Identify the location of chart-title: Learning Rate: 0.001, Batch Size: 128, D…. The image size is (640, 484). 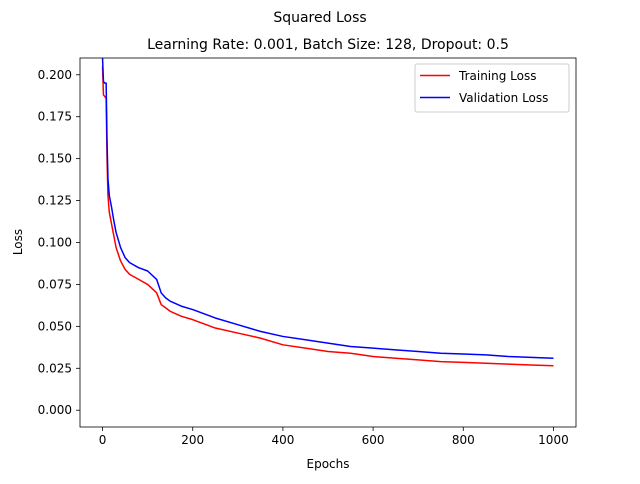
(328, 45).